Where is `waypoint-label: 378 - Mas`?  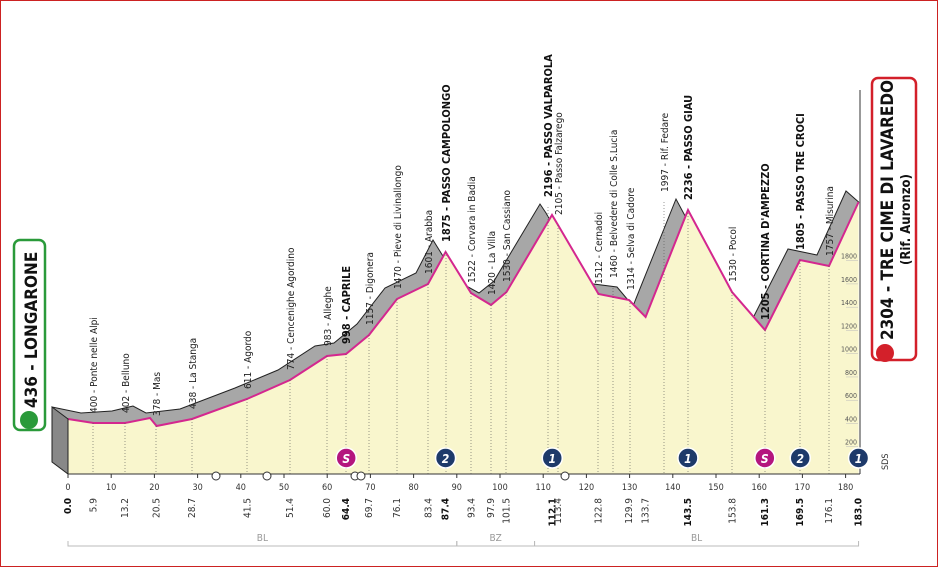 waypoint-label: 378 - Mas is located at coordinates (157, 394).